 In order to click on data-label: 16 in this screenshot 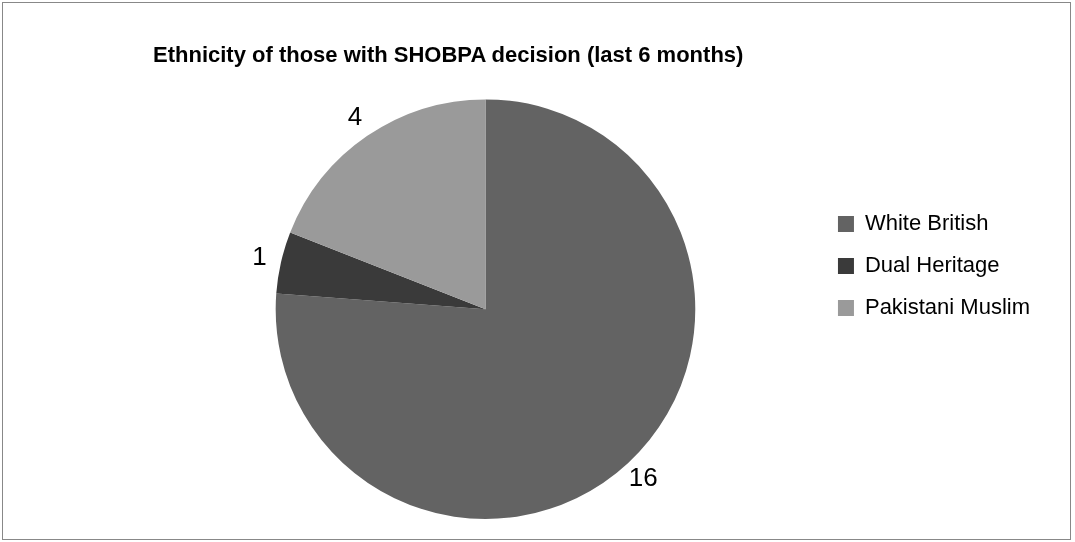, I will do `click(643, 477)`.